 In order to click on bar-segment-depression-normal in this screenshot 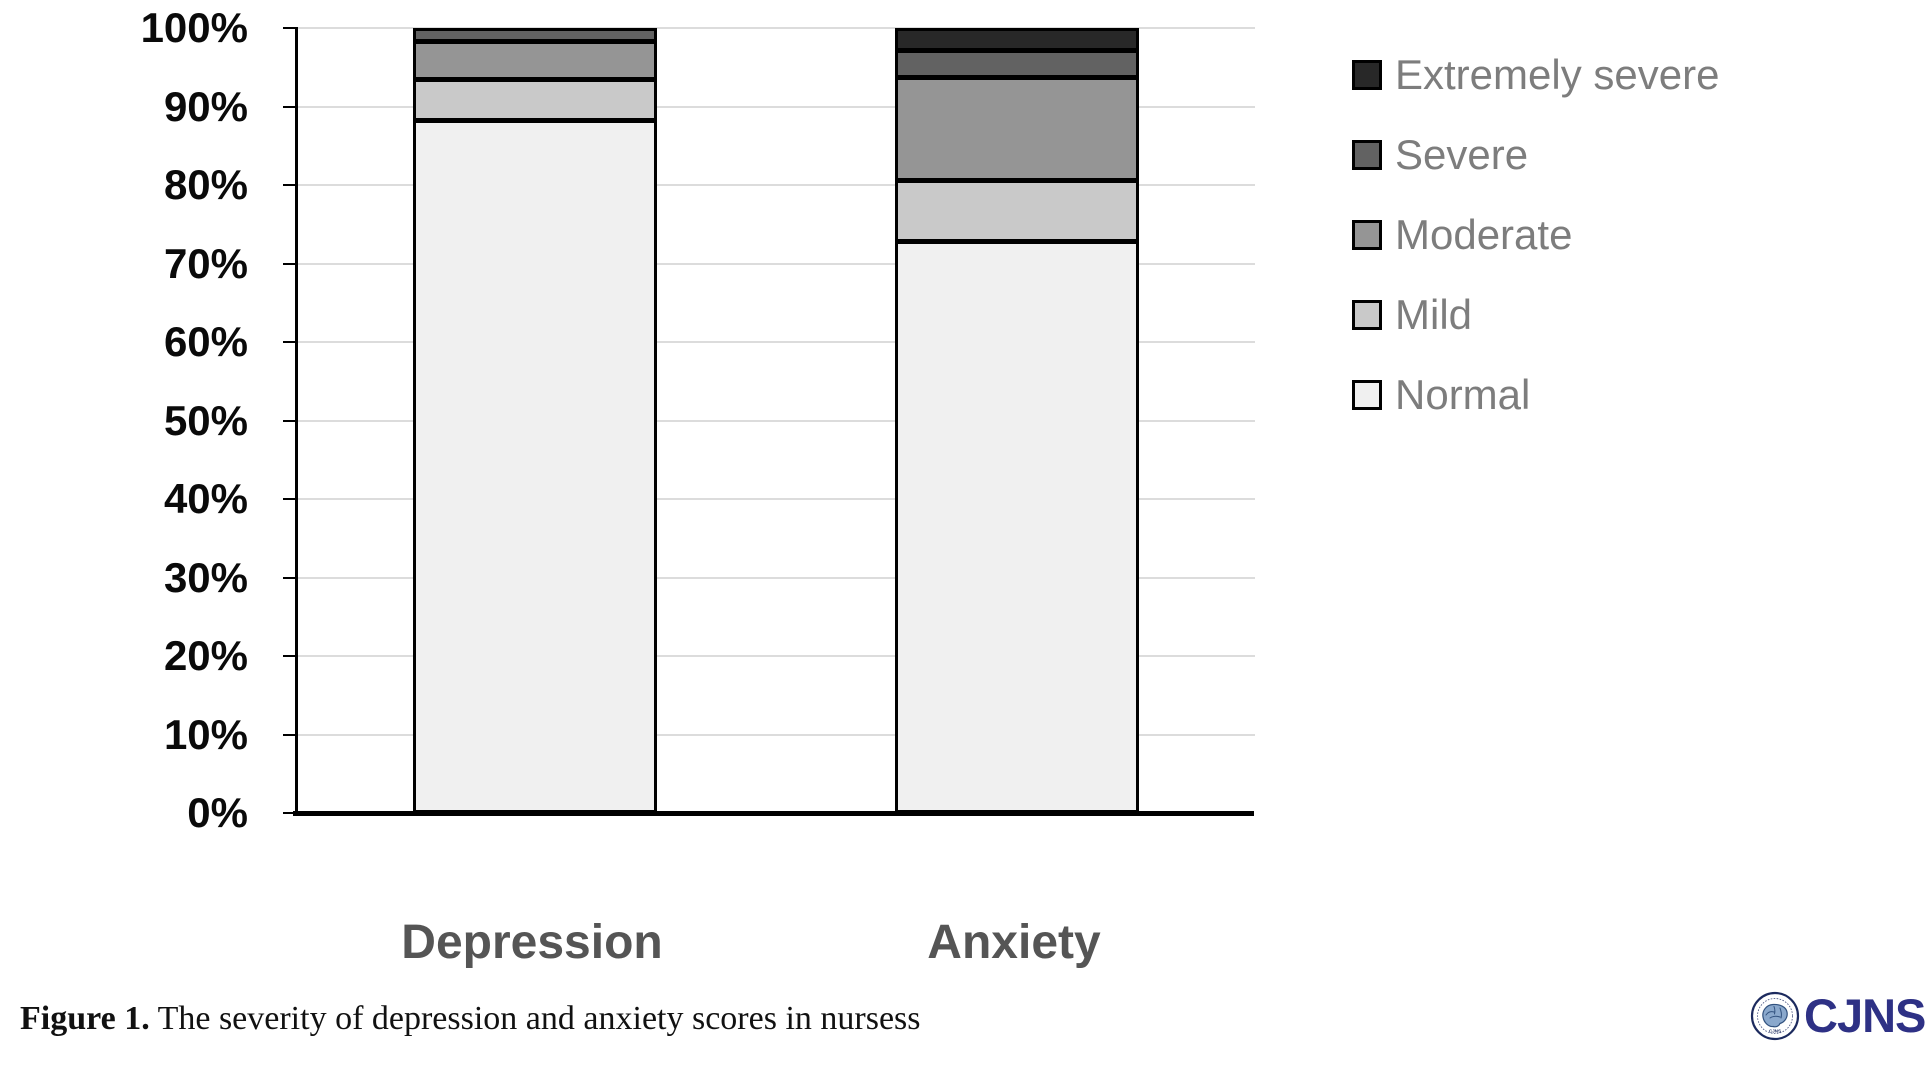, I will do `click(535, 464)`.